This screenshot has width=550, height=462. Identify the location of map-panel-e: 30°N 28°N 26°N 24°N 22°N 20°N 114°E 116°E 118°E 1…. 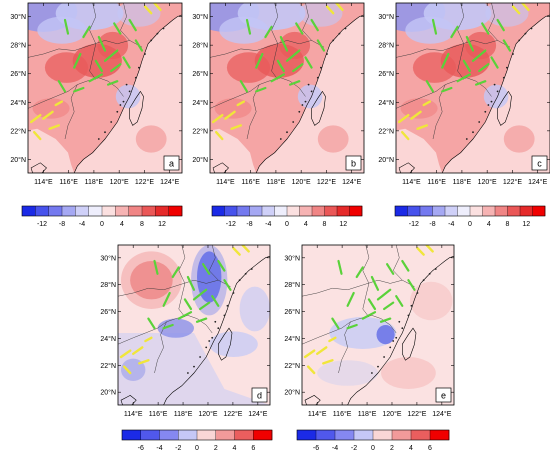
(369, 331).